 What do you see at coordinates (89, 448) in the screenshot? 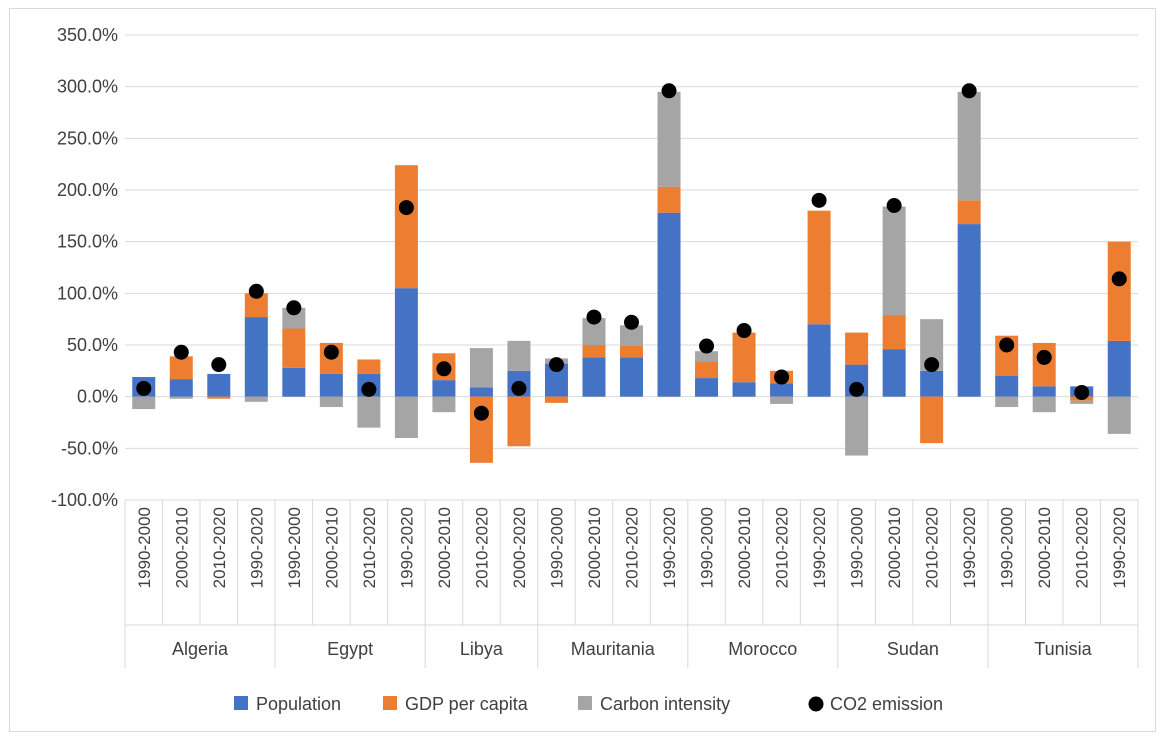
I see `y-tick-label: -50.0%` at bounding box center [89, 448].